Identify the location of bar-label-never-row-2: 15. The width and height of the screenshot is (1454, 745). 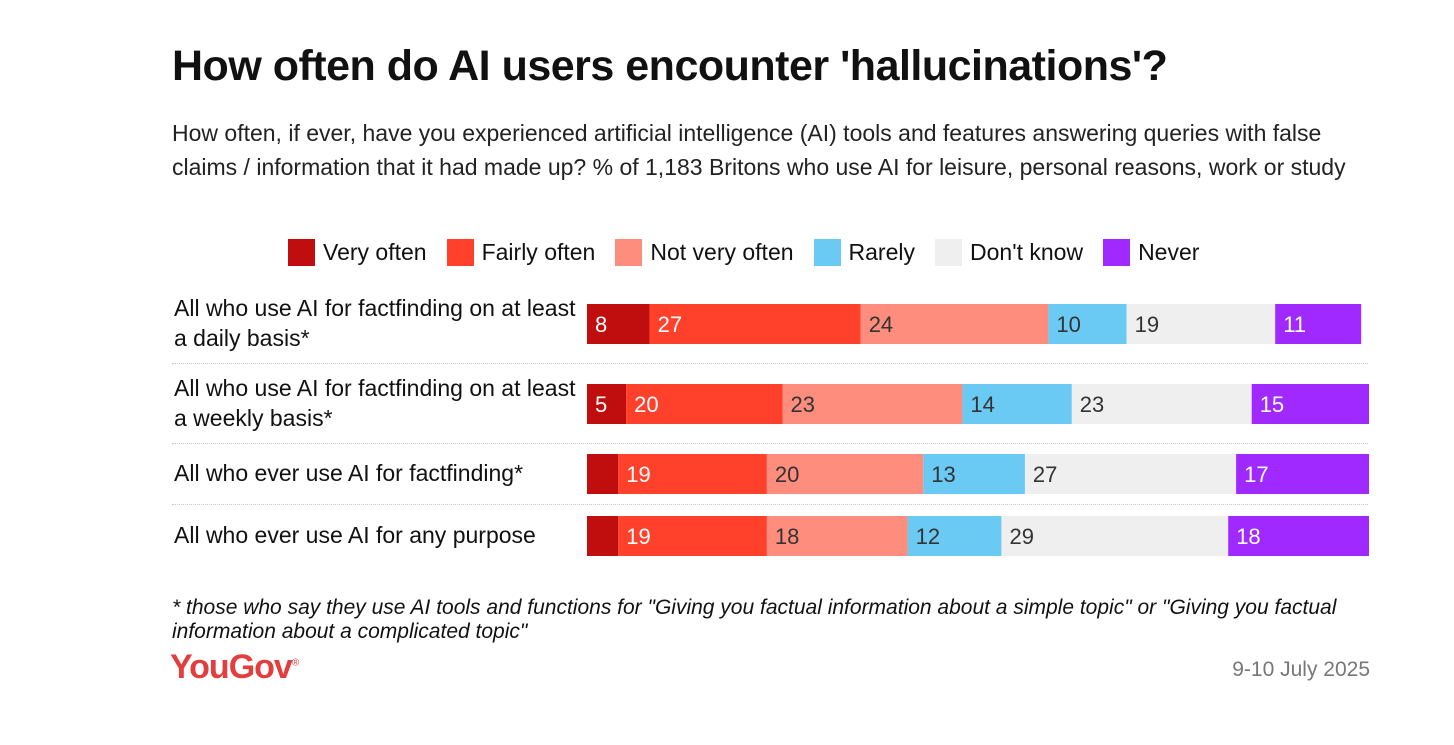
(1272, 404).